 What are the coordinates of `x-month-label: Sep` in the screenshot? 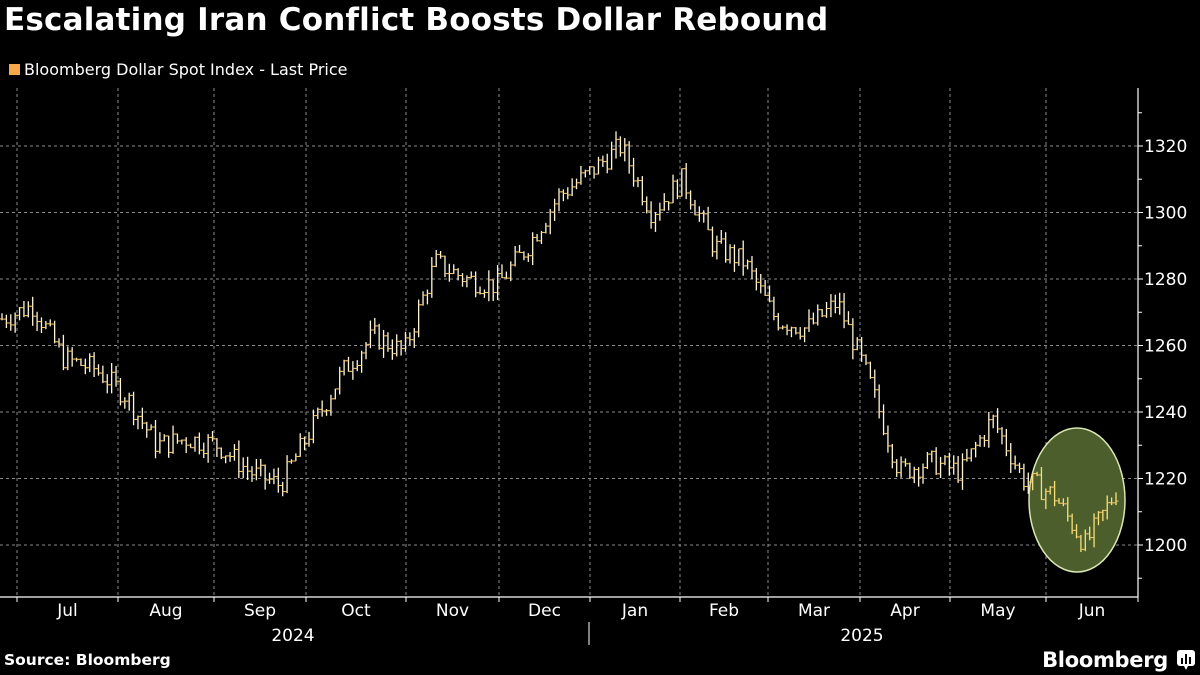 It's located at (260, 611).